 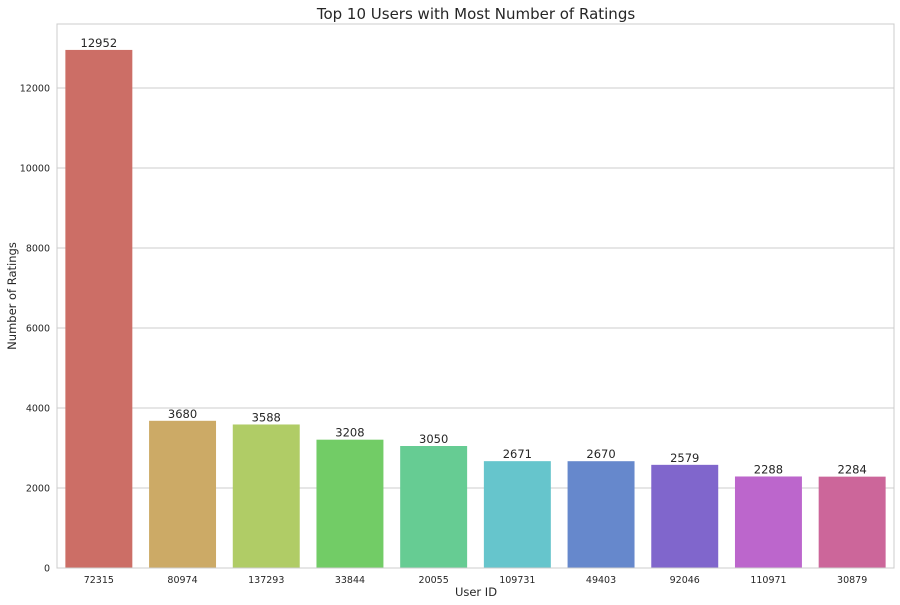 What do you see at coordinates (349, 433) in the screenshot?
I see `data-label: 3208` at bounding box center [349, 433].